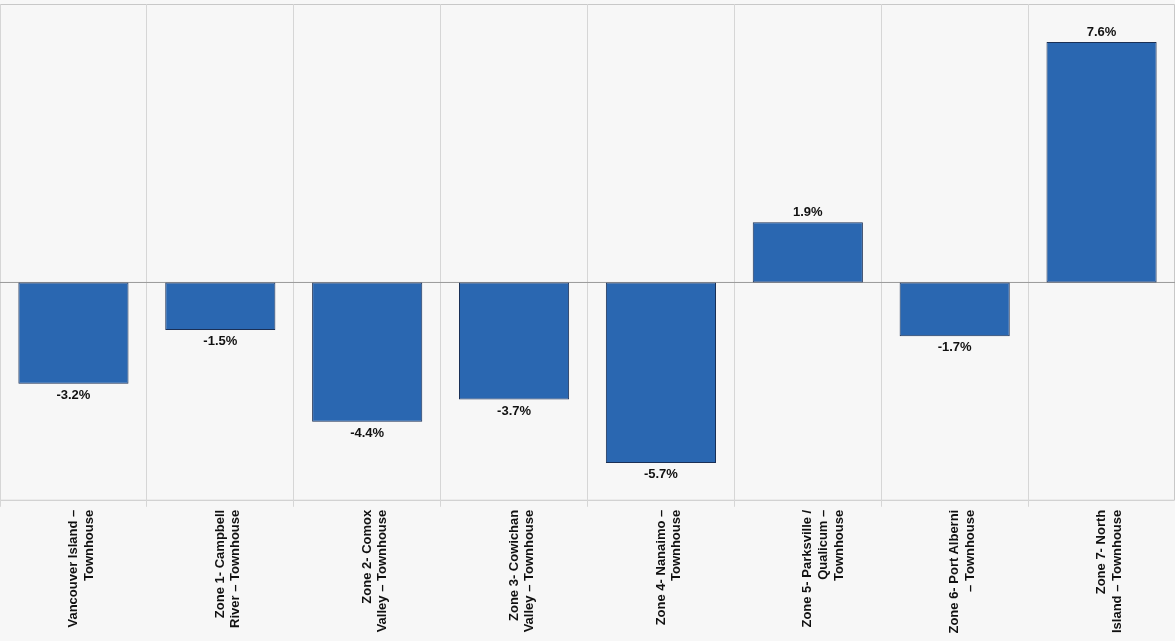 This screenshot has height=641, width=1175. I want to click on data-label: 1.9%, so click(808, 212).